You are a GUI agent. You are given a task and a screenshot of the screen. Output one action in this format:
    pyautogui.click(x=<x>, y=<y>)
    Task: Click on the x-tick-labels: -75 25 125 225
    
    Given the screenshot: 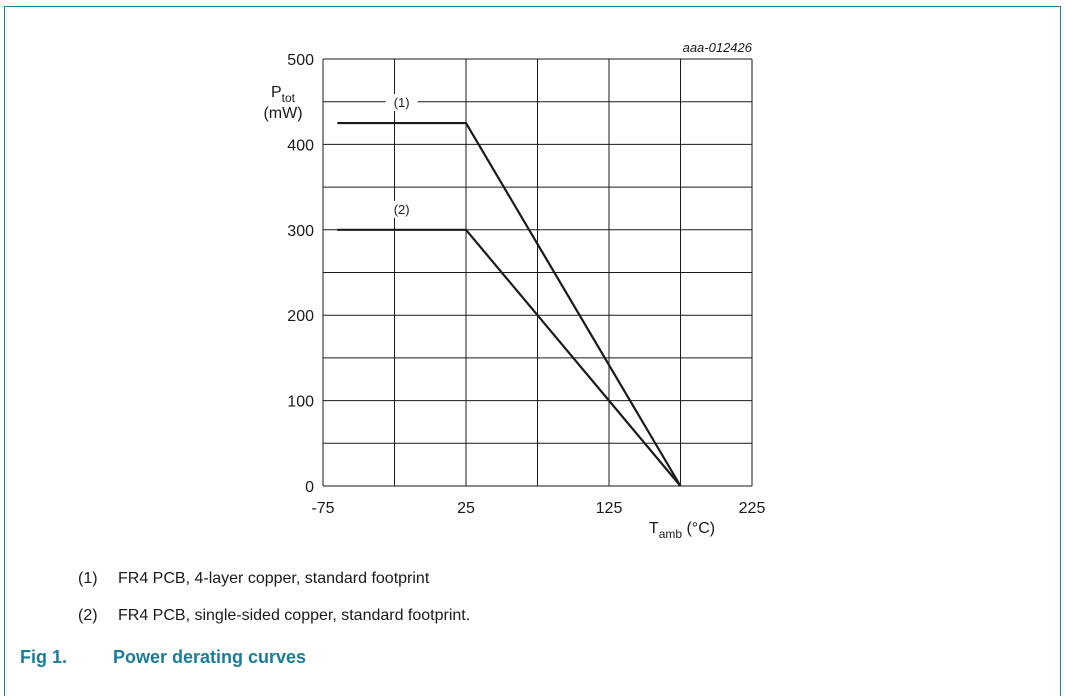 What is the action you would take?
    pyautogui.click(x=538, y=508)
    